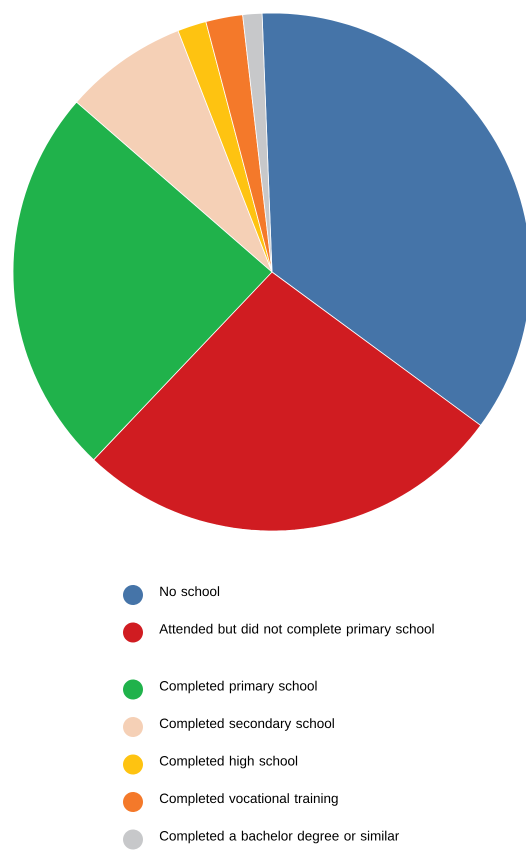  Describe the element at coordinates (238, 687) in the screenshot. I see `legend-label: Completed primary school` at that location.